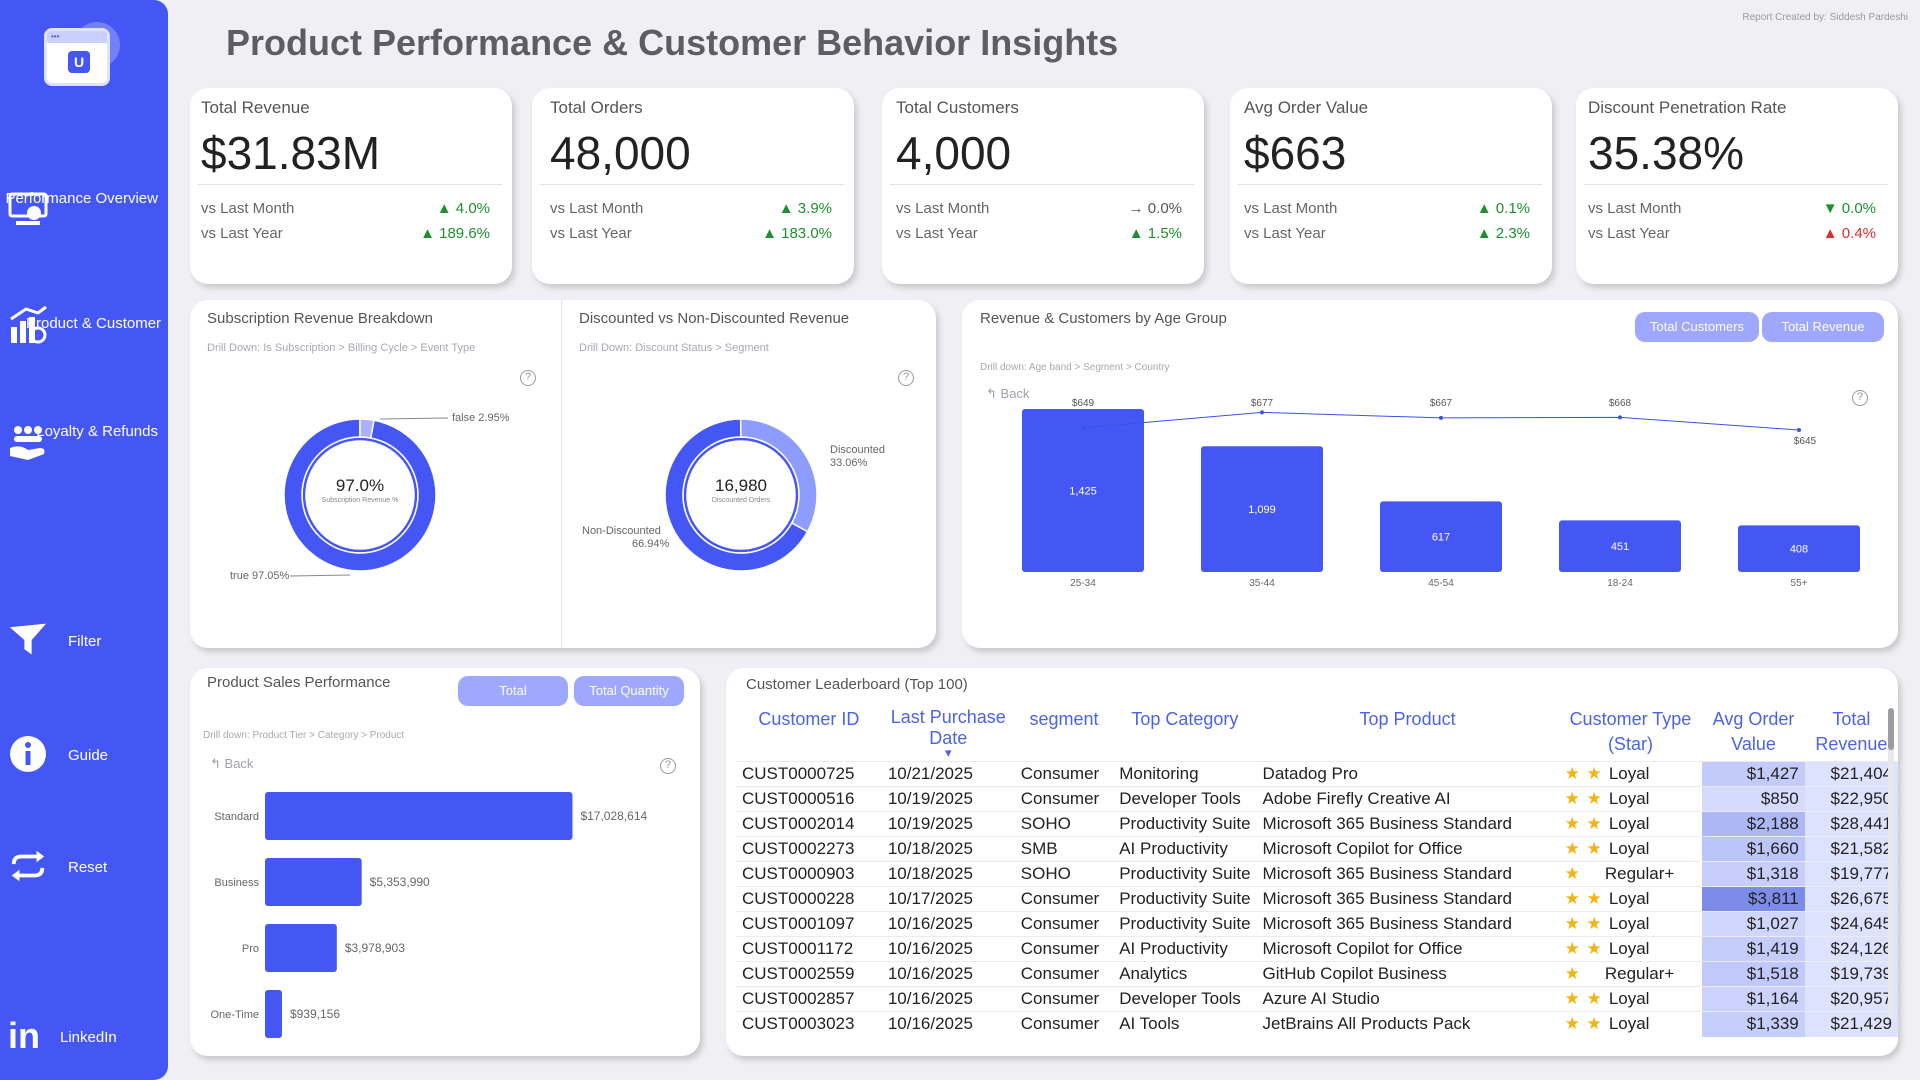  Describe the element at coordinates (239, 763) in the screenshot. I see `back-label: Back` at that location.